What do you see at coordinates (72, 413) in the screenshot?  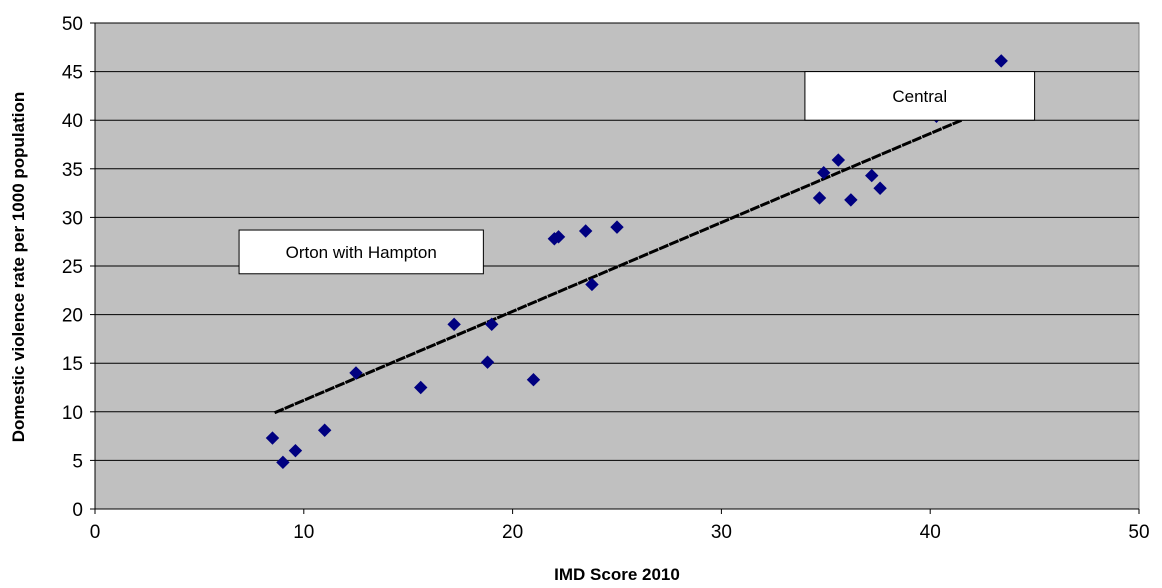 I see `y-tick-label: 10` at bounding box center [72, 413].